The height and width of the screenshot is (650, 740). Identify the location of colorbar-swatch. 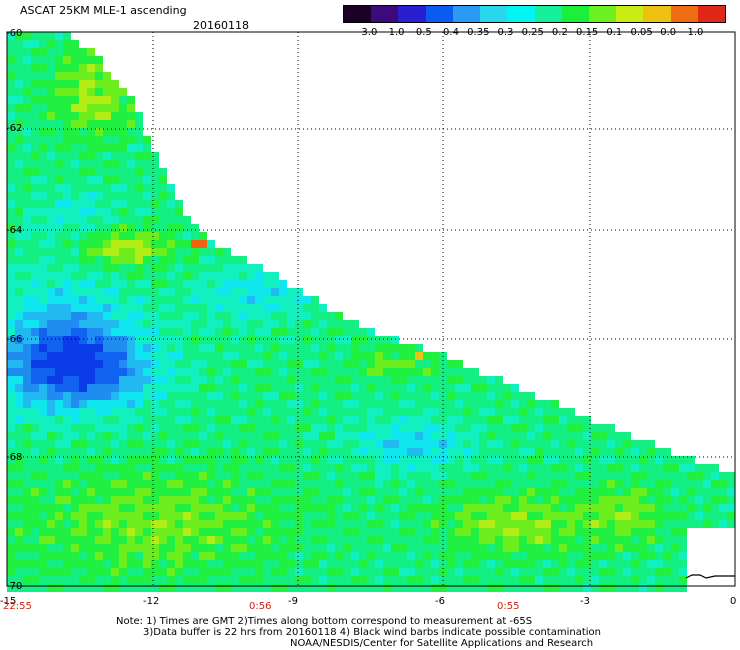
(466, 14).